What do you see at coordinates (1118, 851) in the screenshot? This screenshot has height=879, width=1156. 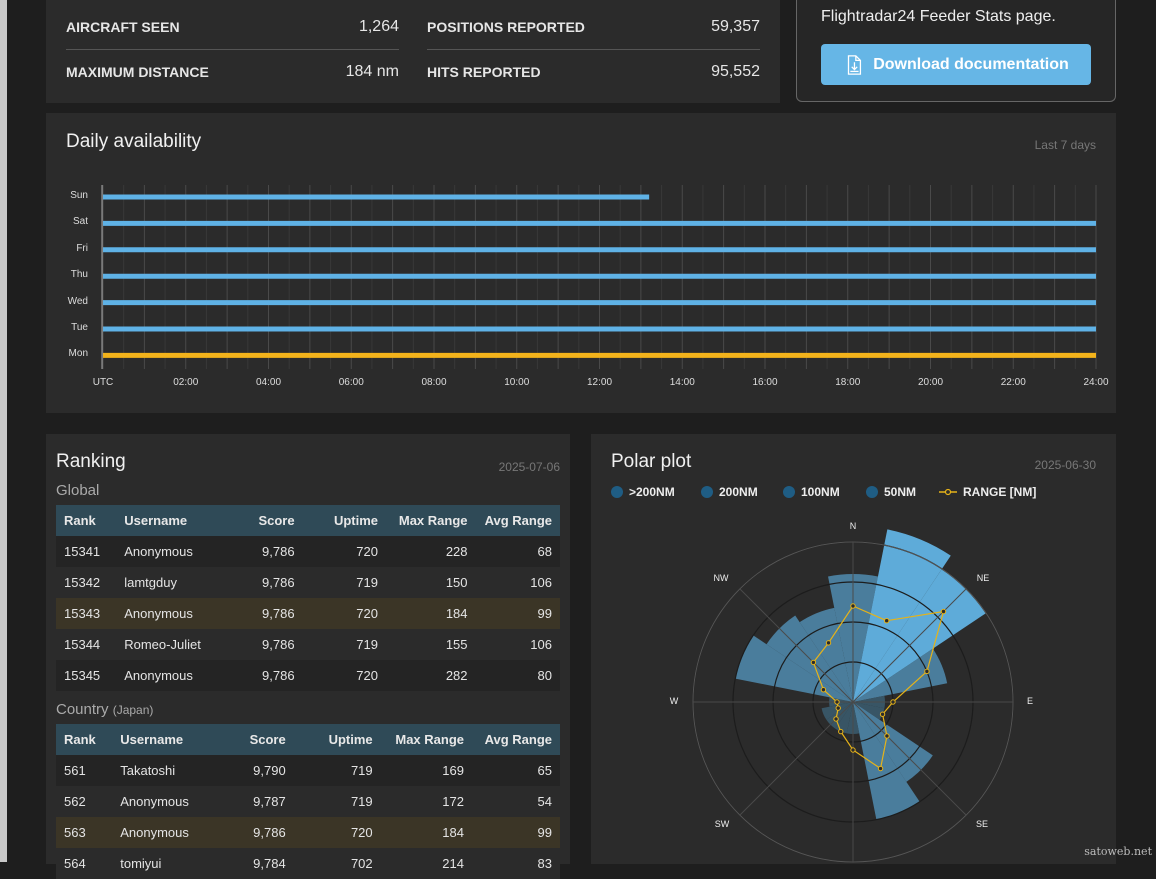 I see `watermark: satoweb.net` at bounding box center [1118, 851].